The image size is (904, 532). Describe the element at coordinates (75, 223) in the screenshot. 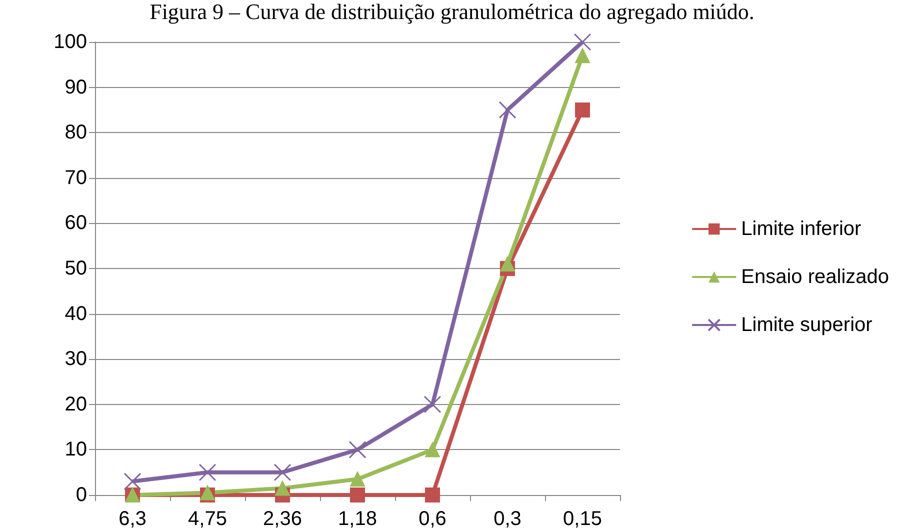

I see `y-tick-label: 60` at that location.